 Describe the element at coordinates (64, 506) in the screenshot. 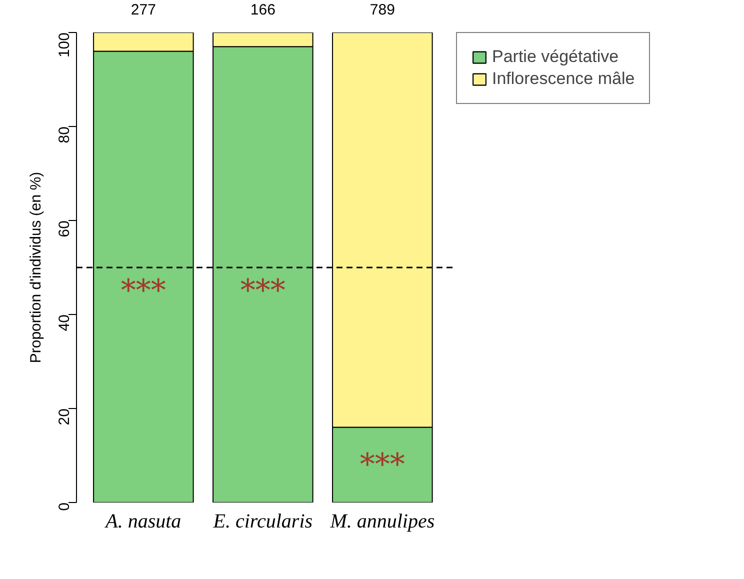

I see `y-tick-label: 0` at that location.